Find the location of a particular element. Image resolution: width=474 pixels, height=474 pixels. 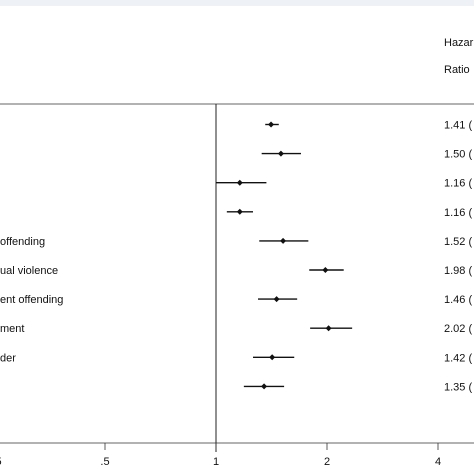

x-tick-label: 4 is located at coordinates (438, 462).